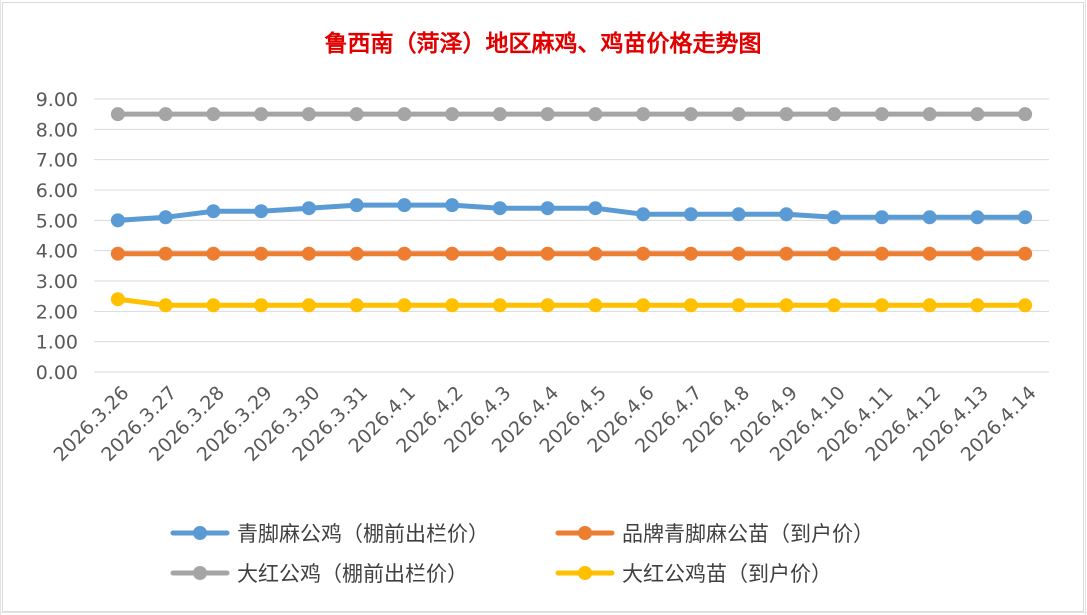  I want to click on legend-entry: 品牌青脚麻公苗（到户价）, so click(714, 534).